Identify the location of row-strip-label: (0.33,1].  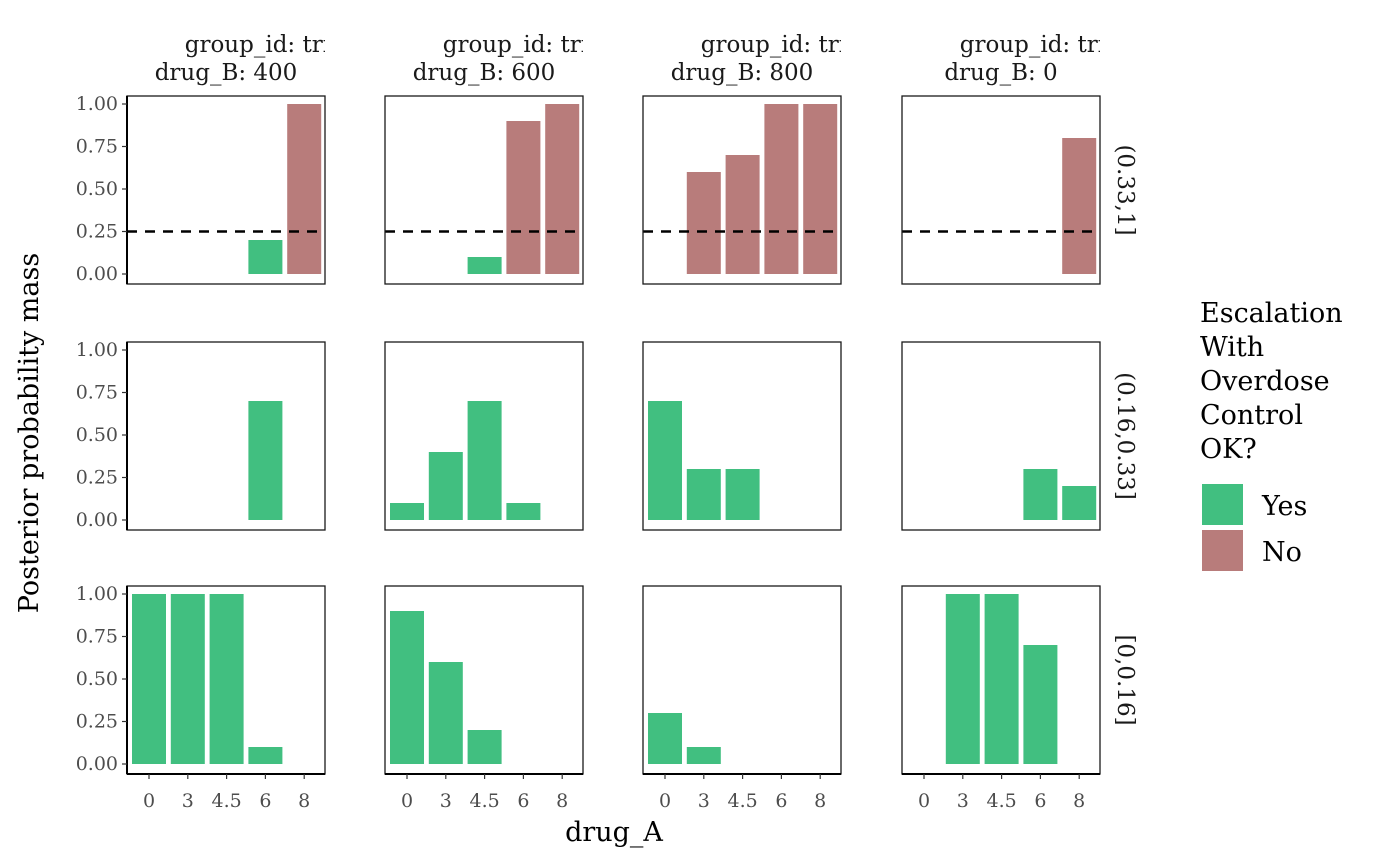
(1125, 189).